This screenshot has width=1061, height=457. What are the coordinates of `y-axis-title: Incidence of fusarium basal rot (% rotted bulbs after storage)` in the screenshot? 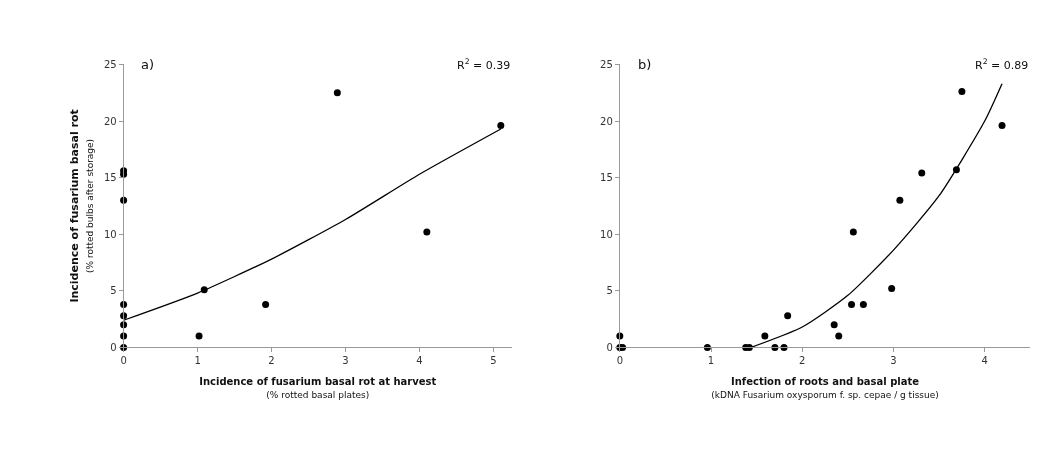 It's located at (81, 206).